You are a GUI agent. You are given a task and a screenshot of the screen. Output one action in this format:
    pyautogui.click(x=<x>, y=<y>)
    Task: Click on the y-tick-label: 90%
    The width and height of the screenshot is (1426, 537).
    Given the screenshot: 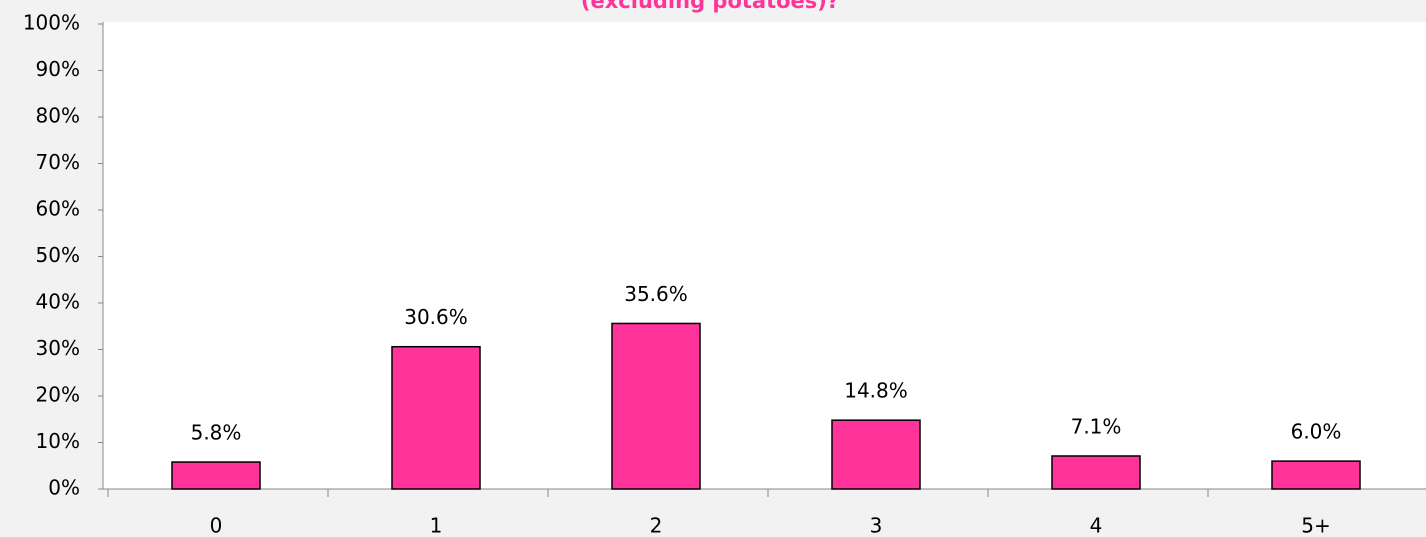 What is the action you would take?
    pyautogui.click(x=58, y=69)
    